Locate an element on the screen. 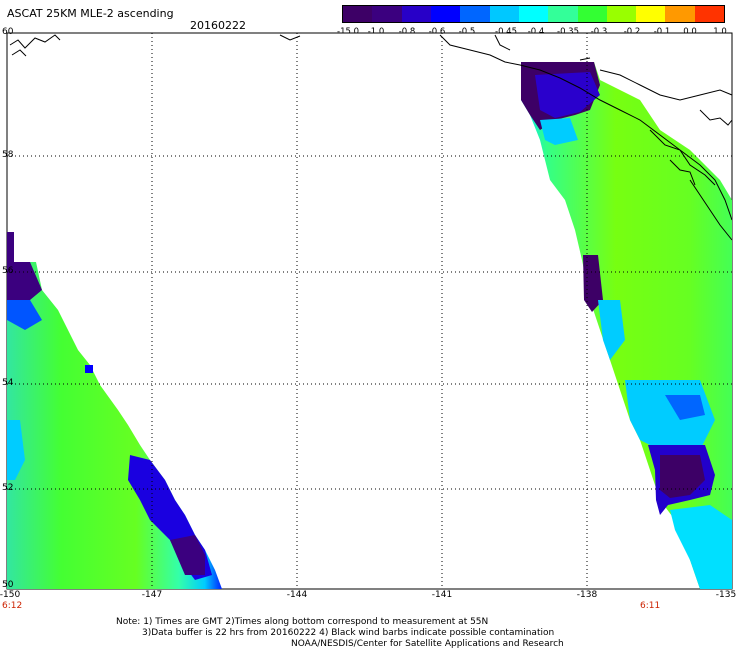  lat-label: 60 is located at coordinates (8, 32).